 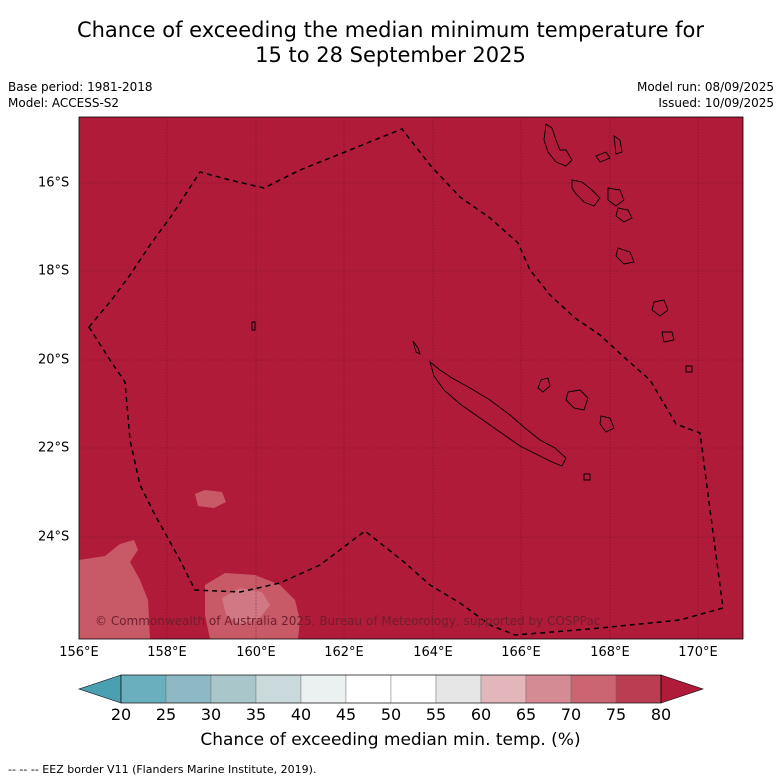 What do you see at coordinates (416, 347) in the screenshot?
I see `belep-islands` at bounding box center [416, 347].